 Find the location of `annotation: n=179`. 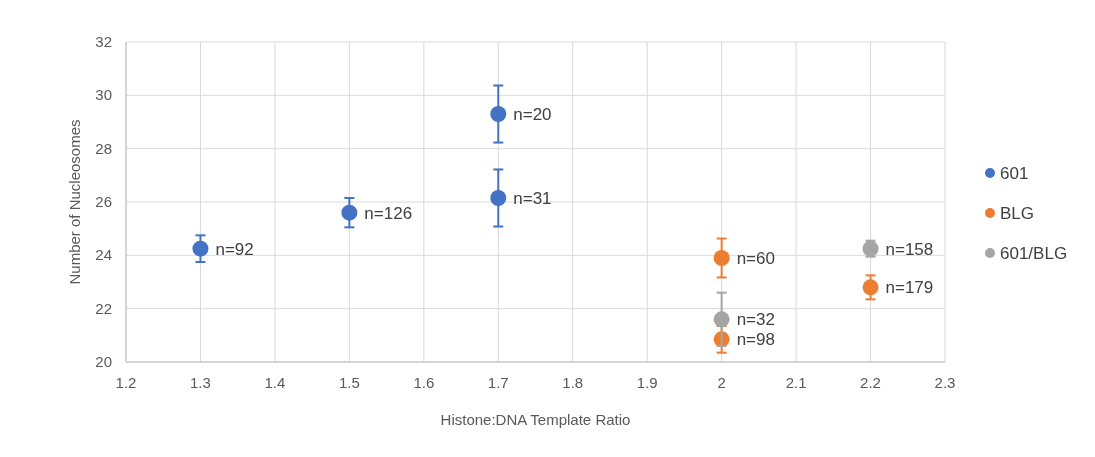

annotation: n=179 is located at coordinates (909, 288).